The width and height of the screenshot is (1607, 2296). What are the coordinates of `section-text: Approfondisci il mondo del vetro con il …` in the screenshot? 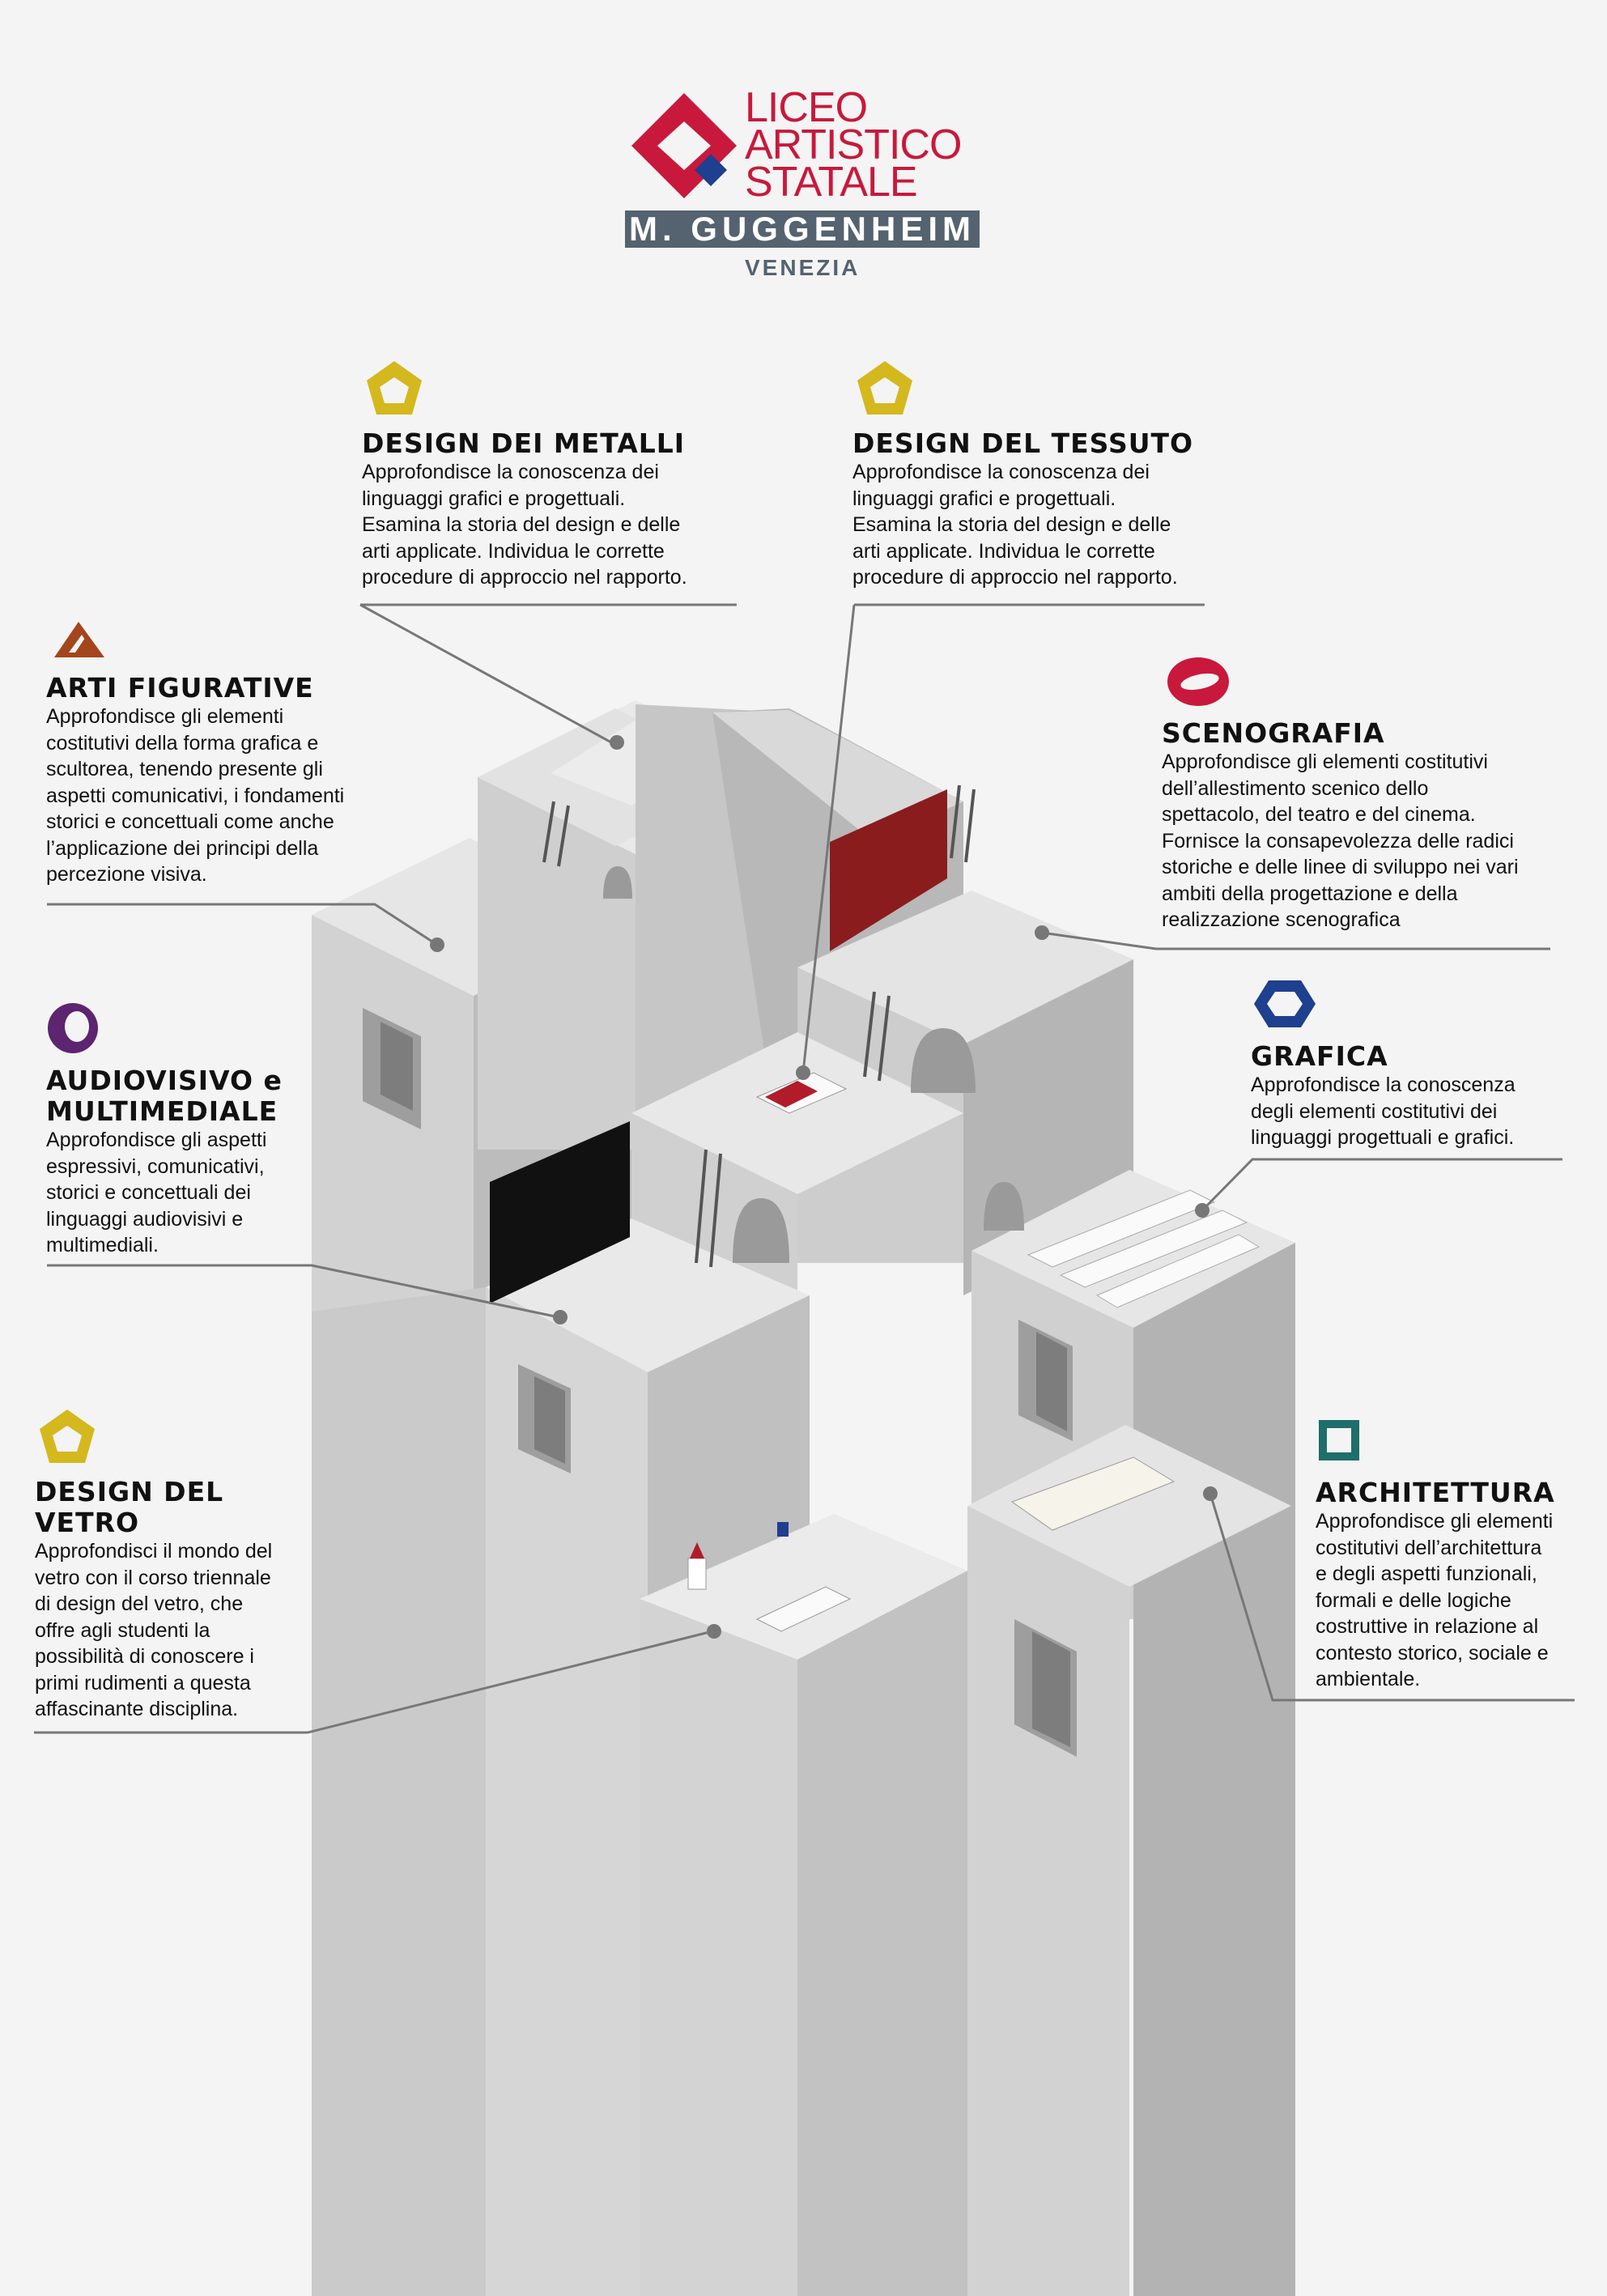 It's located at (154, 1630).